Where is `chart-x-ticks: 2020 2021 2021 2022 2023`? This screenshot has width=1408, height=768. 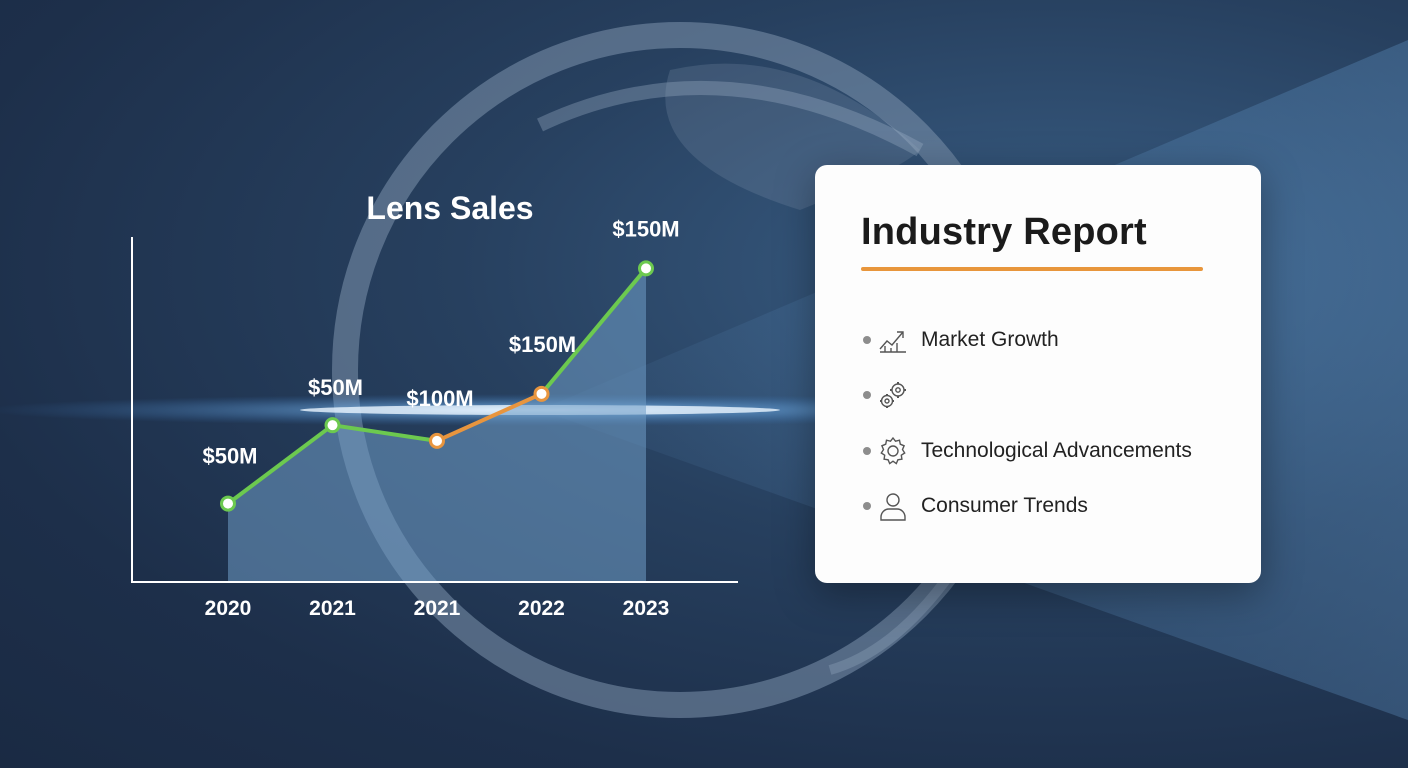
chart-x-ticks: 2020 2021 2021 2022 2023 is located at coordinates (437, 608).